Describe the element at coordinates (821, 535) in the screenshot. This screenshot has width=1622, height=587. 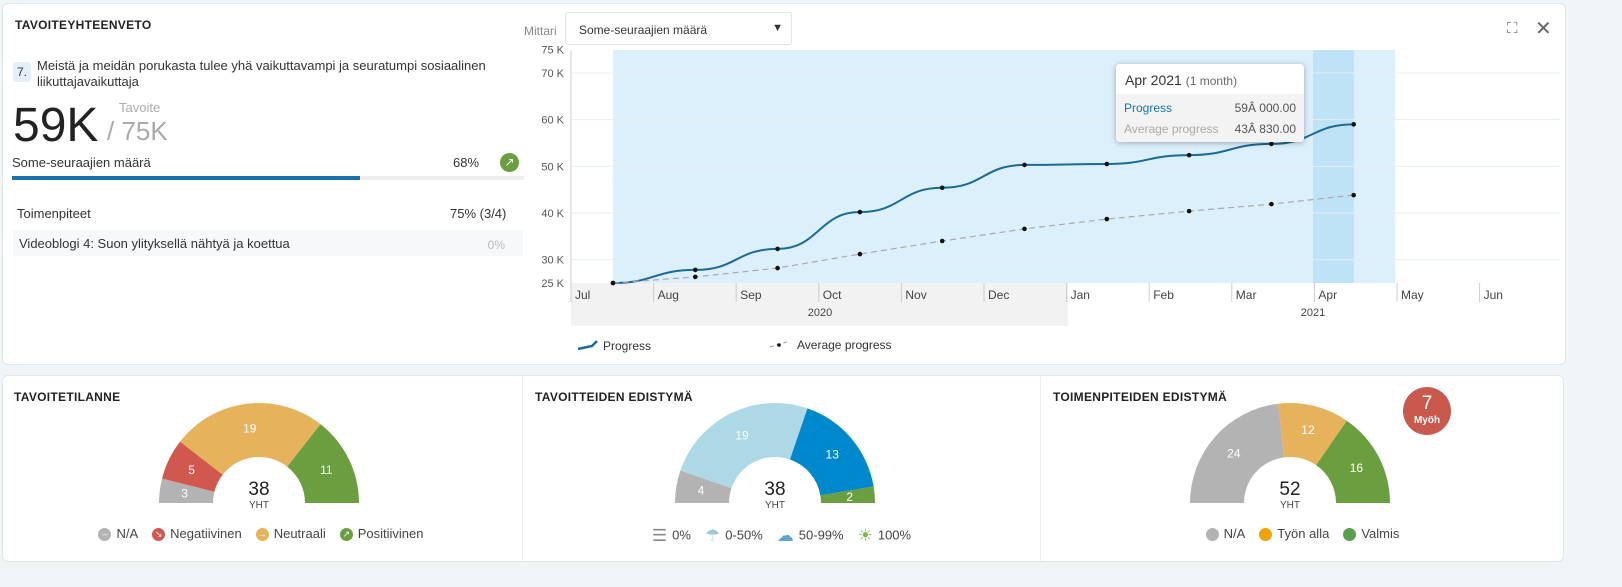
I see `legend-label: 50-99%` at that location.